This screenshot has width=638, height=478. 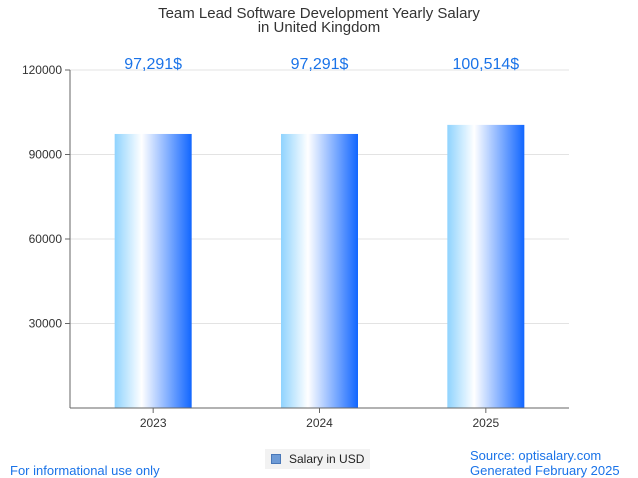 What do you see at coordinates (85, 470) in the screenshot?
I see `footer-disclaimer: For informational use only` at bounding box center [85, 470].